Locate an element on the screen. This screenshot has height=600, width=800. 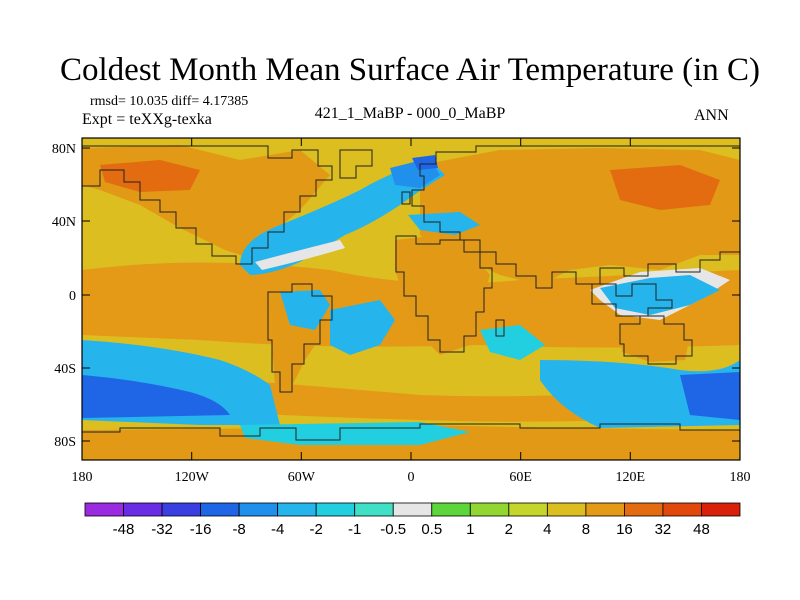
colorbar-label: -4 is located at coordinates (277, 529).